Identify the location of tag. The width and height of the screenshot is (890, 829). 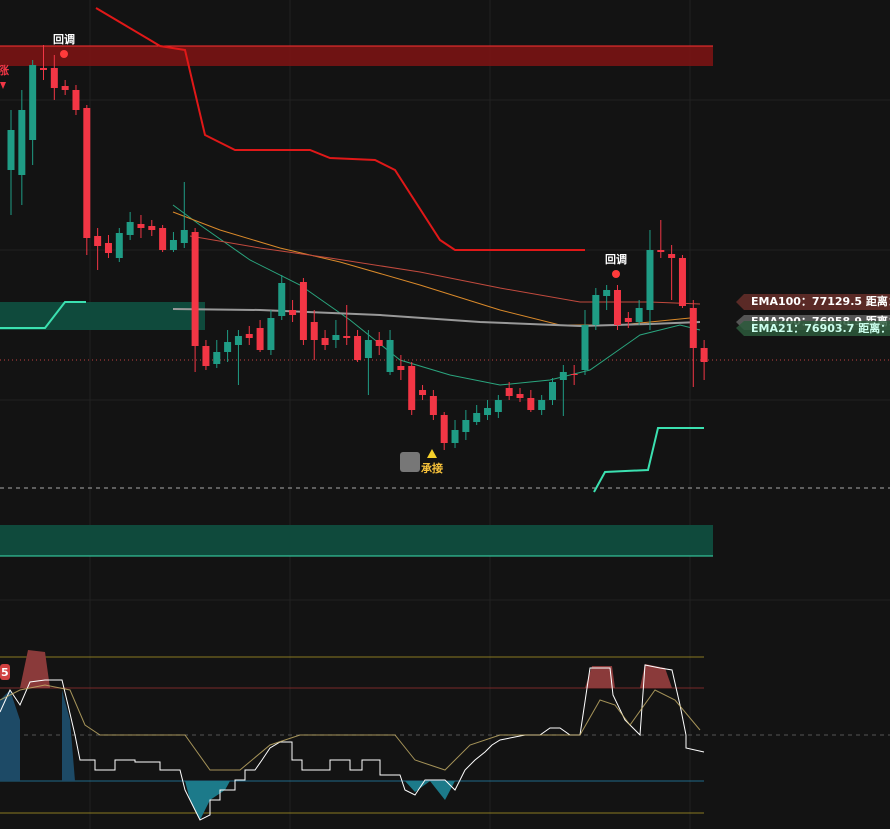
(5, 672).